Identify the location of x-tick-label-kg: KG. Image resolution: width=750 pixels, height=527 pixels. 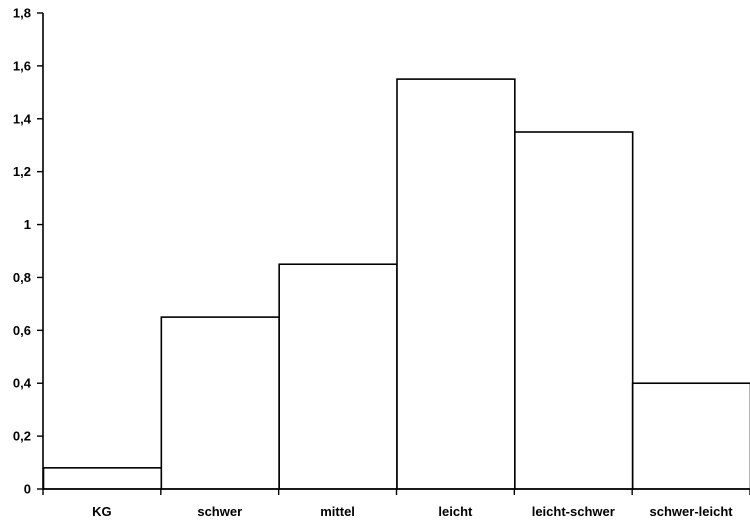
(102, 511).